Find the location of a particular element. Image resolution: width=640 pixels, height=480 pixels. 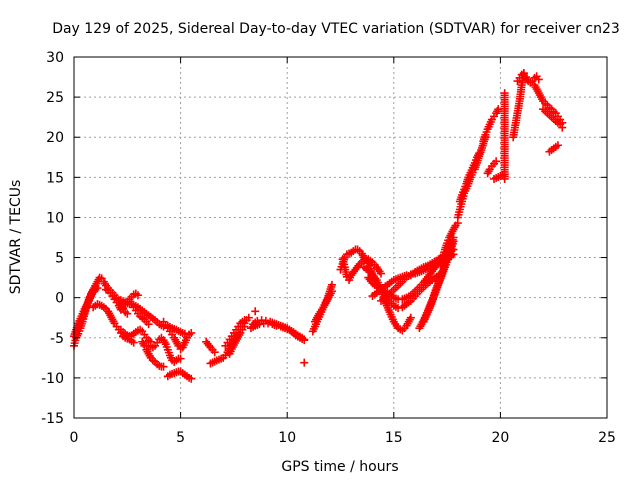

y-tick-label: 20 is located at coordinates (55, 138).